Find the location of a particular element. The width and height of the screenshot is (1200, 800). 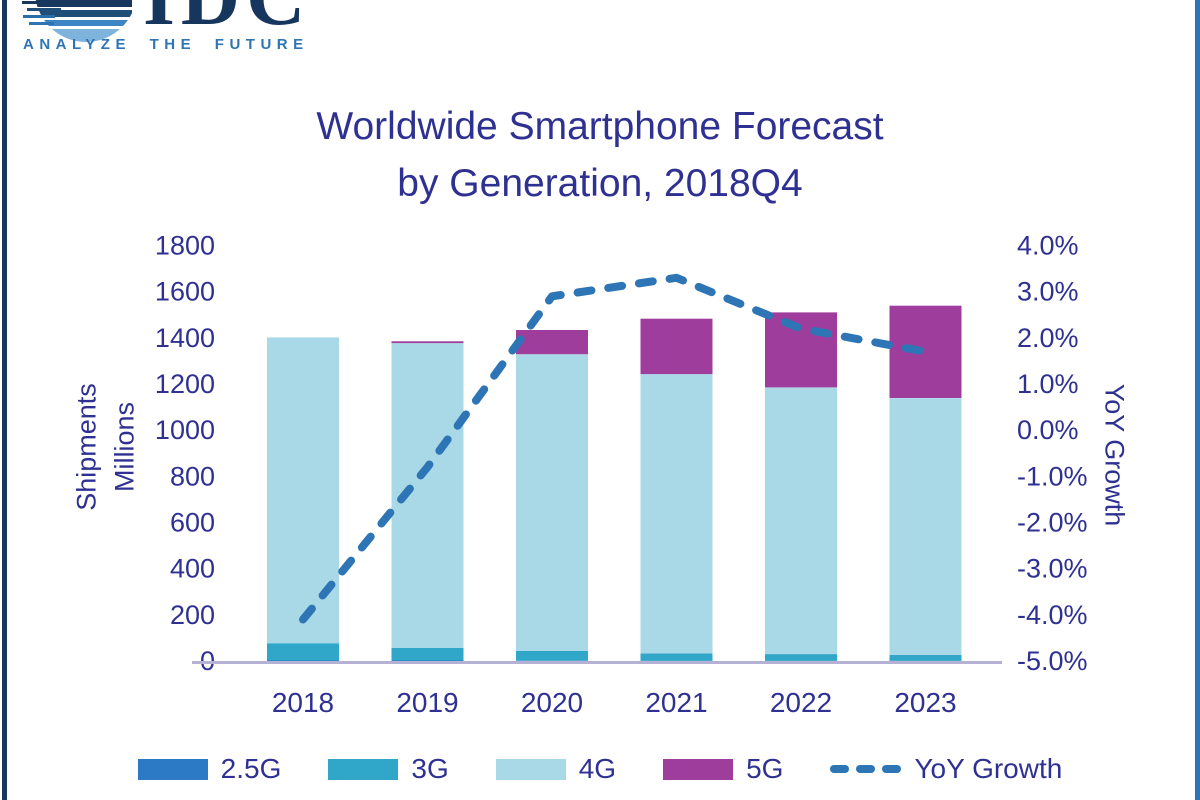

right-axis-tick-label: 3.0% is located at coordinates (1048, 292).